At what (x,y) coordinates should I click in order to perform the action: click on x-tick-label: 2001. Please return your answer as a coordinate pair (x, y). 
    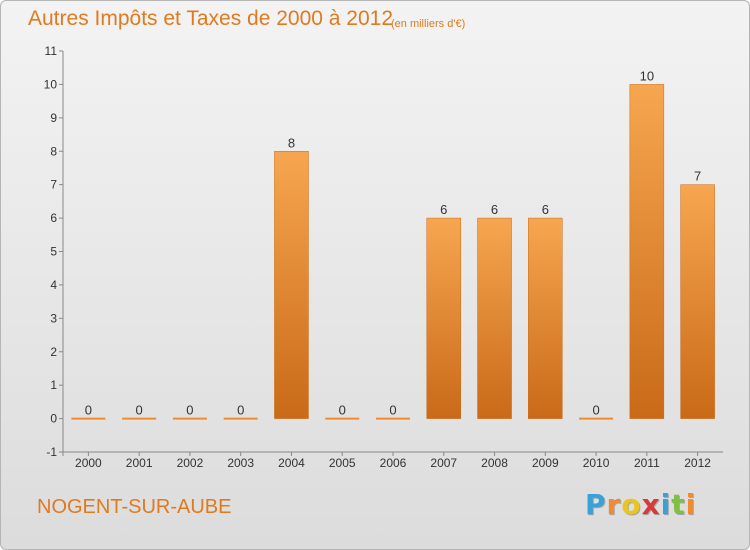
    Looking at the image, I should click on (139, 463).